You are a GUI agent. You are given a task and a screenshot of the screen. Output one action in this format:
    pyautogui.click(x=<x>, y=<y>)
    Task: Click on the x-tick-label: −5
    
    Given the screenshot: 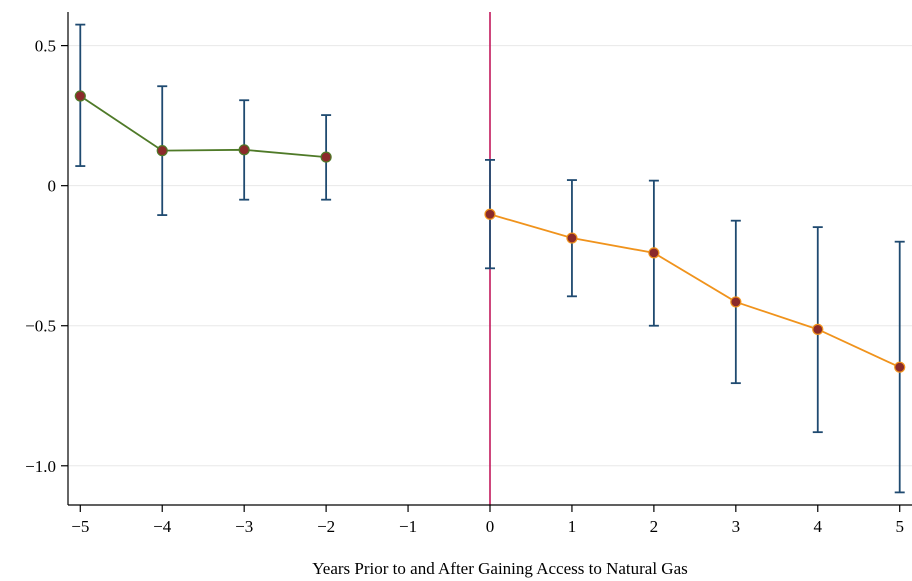 What is the action you would take?
    pyautogui.click(x=80, y=526)
    